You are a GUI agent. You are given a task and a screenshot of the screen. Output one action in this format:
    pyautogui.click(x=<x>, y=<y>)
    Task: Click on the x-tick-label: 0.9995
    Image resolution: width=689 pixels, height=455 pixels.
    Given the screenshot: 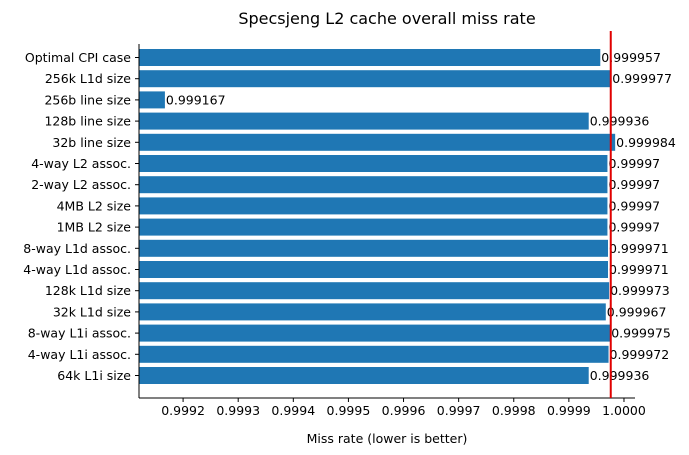 What is the action you would take?
    pyautogui.click(x=349, y=410)
    